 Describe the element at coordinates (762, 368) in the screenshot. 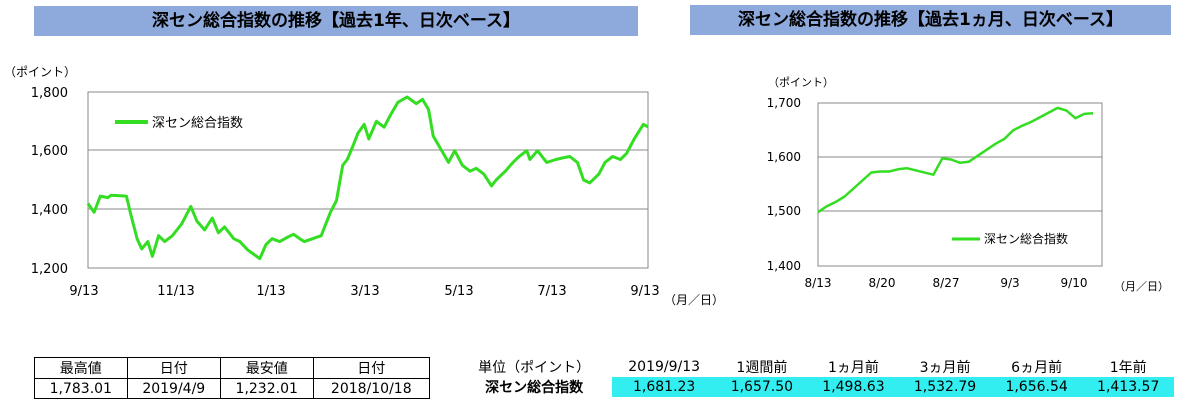

I see `header-1week: 1週間前` at that location.